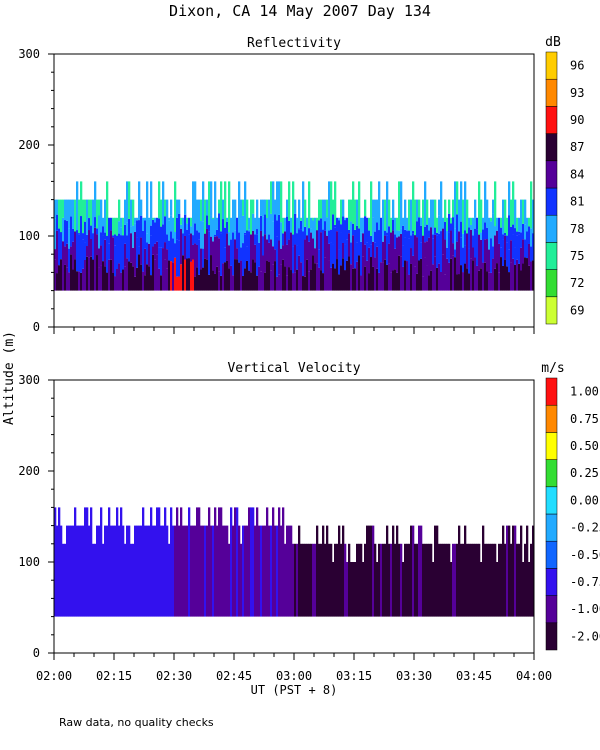 The image size is (600, 750). What do you see at coordinates (414, 676) in the screenshot?
I see `x-tick-label: 03:30` at bounding box center [414, 676].